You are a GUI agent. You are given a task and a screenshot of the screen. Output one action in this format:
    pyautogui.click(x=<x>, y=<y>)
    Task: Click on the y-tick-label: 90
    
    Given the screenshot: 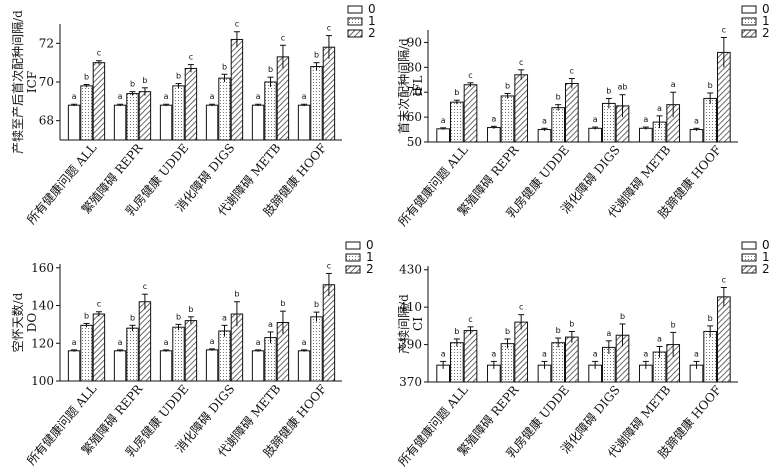 What is the action you would take?
    pyautogui.click(x=414, y=42)
    